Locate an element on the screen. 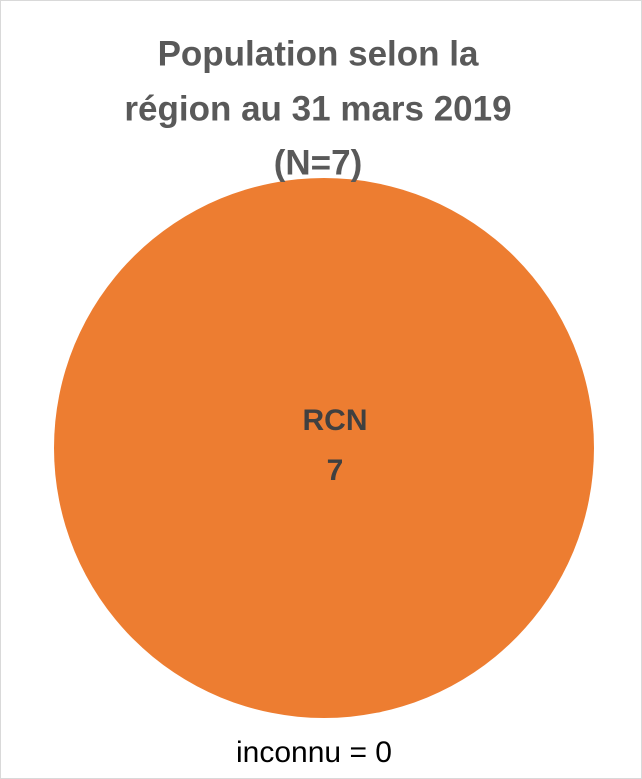 Image resolution: width=642 pixels, height=779 pixels. chart-title: région au 31 mars 2019 is located at coordinates (317, 108).